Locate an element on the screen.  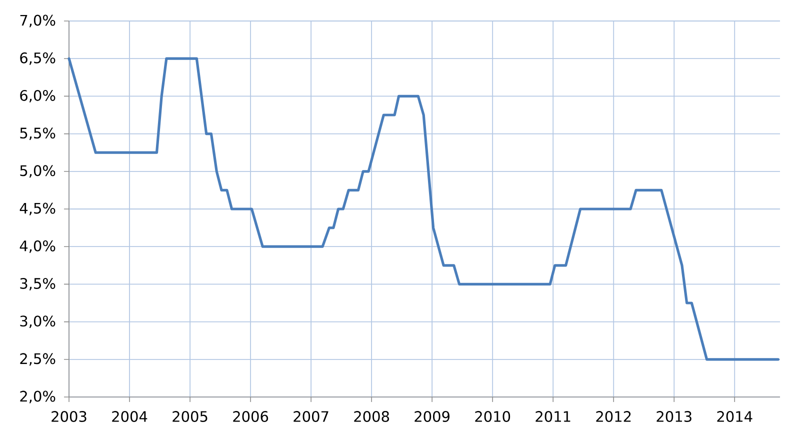
x-tick-label: 2008 is located at coordinates (372, 416).